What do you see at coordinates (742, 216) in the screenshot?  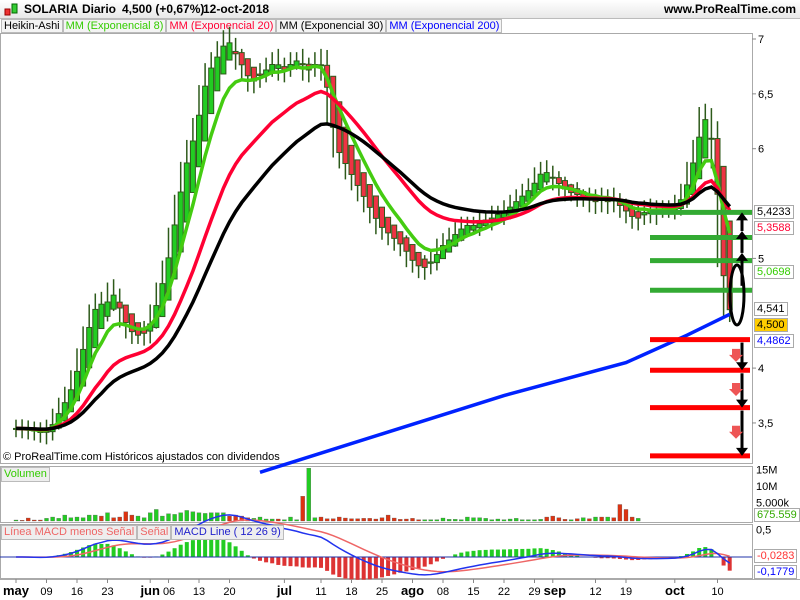 I see `up-arrow-icon` at bounding box center [742, 216].